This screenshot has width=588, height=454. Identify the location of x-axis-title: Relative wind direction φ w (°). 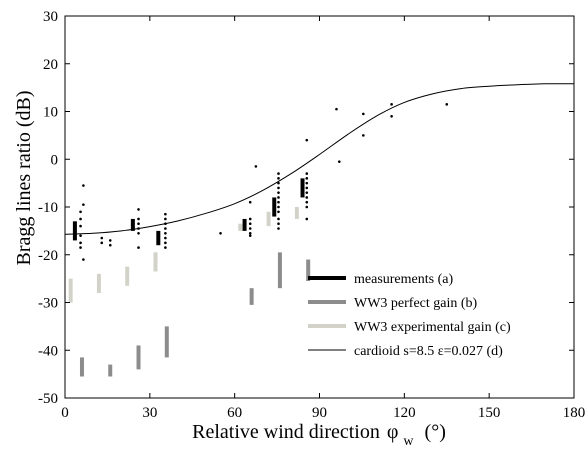
(319, 435).